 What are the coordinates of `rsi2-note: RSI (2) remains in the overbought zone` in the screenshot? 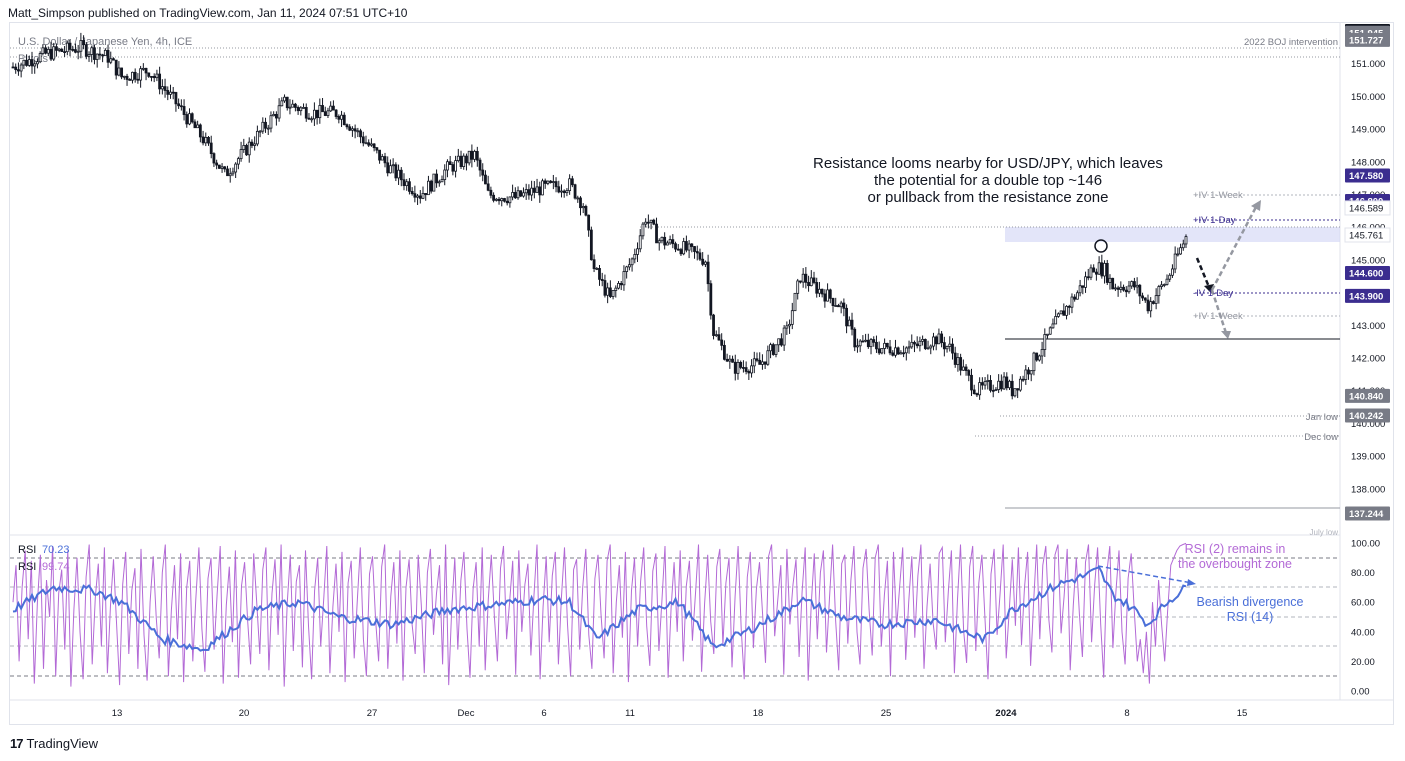 It's located at (1235, 556).